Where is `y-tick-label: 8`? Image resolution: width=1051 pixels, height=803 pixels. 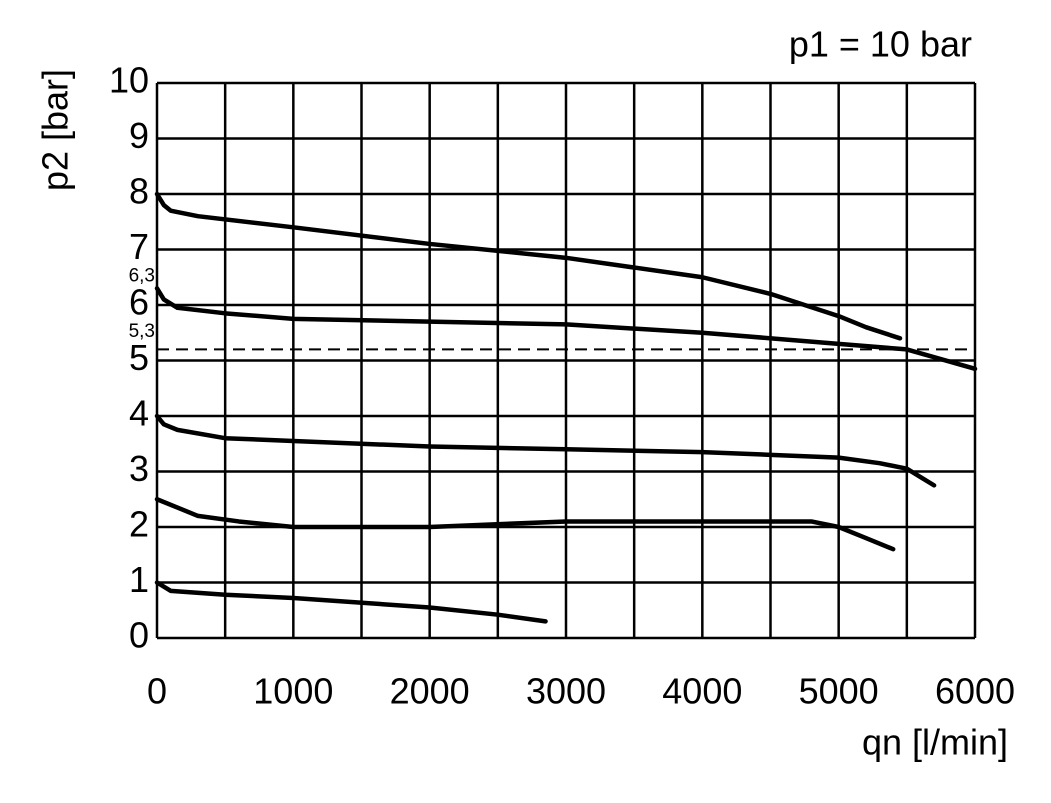
y-tick-label: 8 is located at coordinates (139, 191).